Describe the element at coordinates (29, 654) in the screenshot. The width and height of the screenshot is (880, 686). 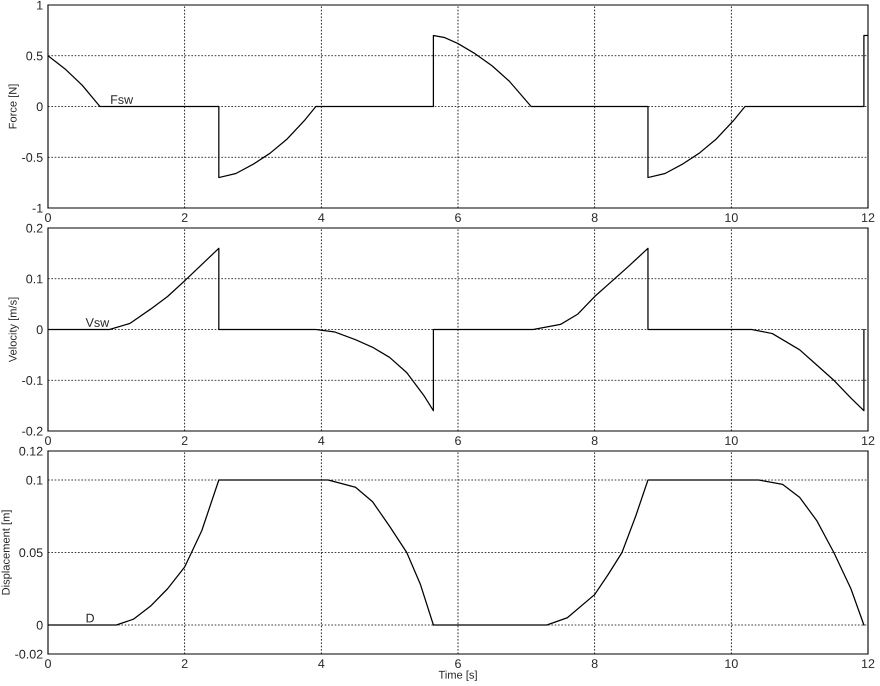
I see `y-tick-label: -0.02` at that location.